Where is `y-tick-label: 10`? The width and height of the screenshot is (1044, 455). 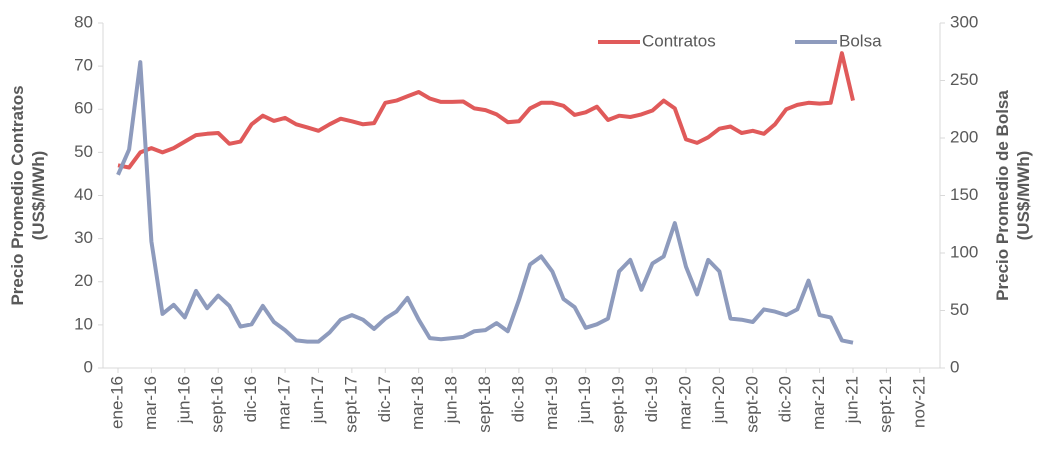
y-tick-label: 10 is located at coordinates (83, 323).